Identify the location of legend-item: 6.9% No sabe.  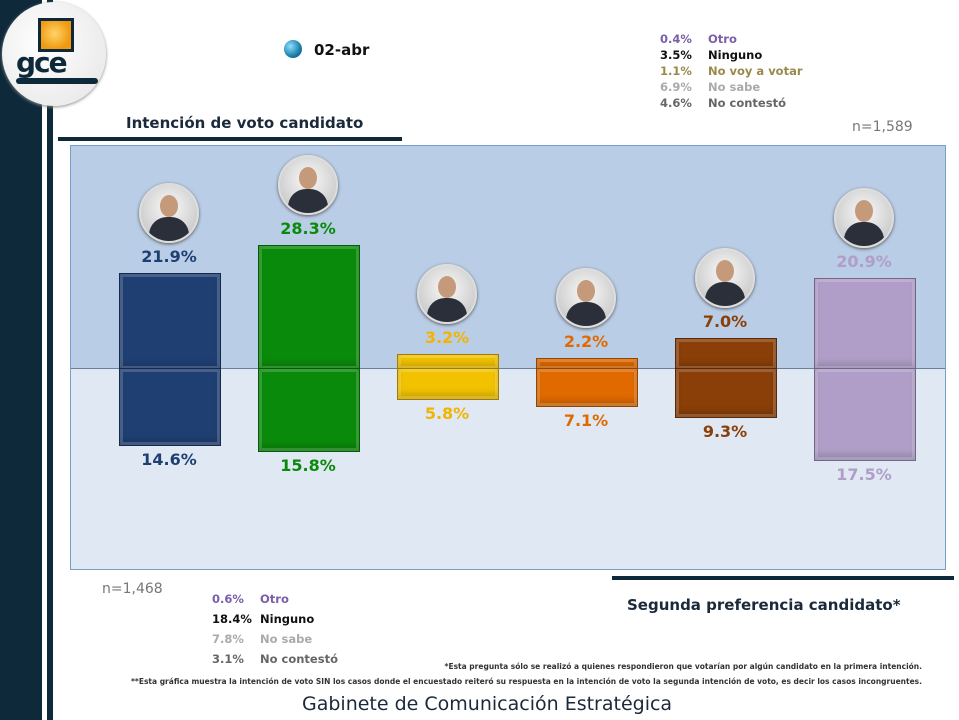
(731, 88).